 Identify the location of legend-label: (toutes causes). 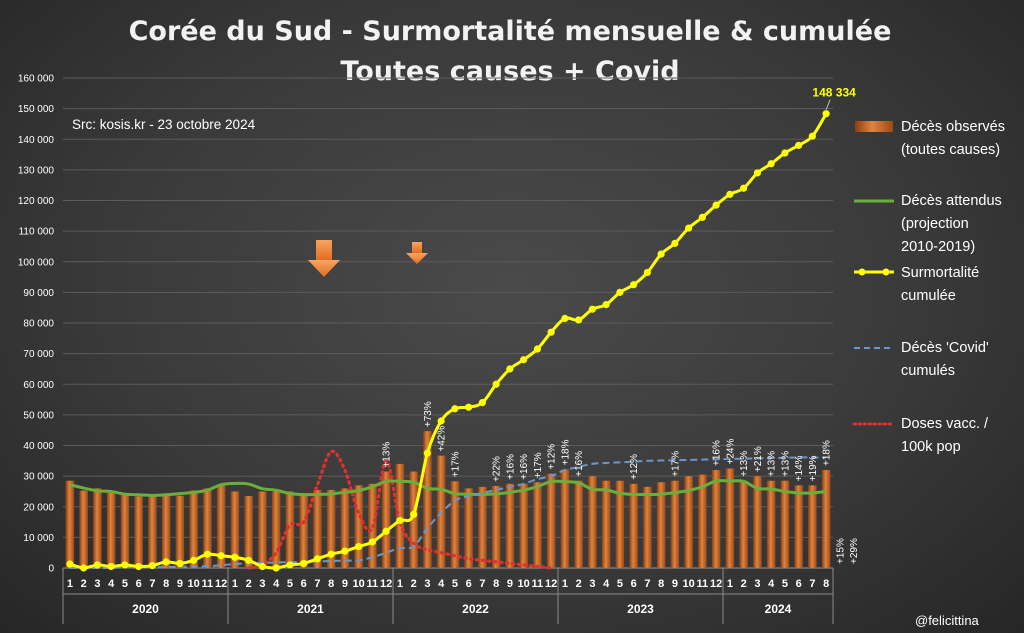
(950, 150).